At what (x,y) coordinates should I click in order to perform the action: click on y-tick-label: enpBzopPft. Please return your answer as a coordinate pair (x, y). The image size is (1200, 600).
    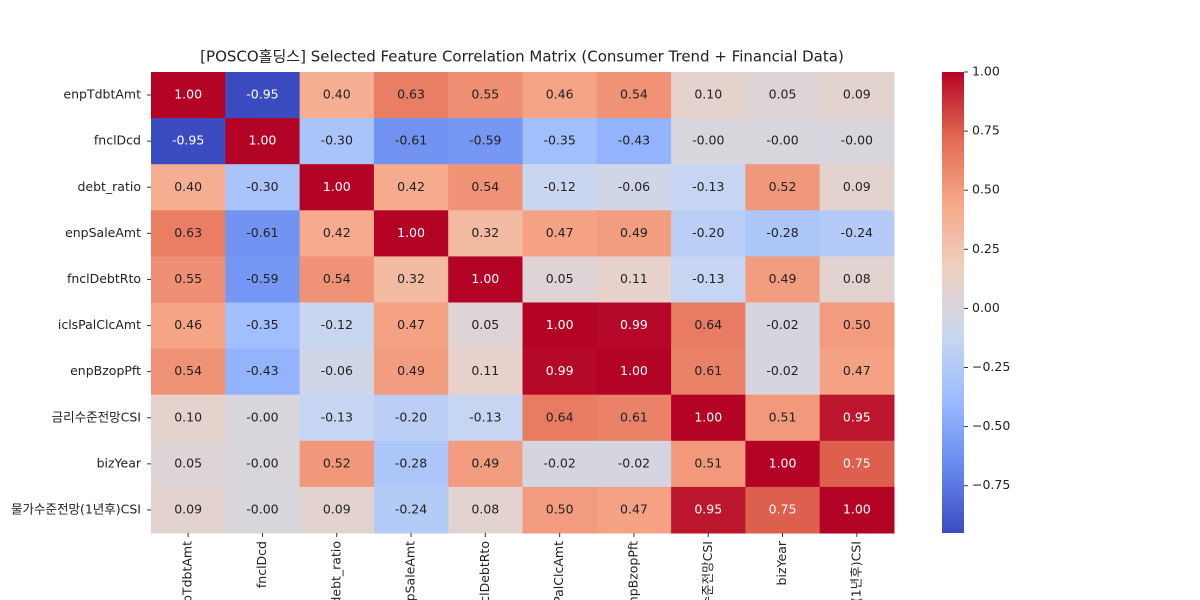
    Looking at the image, I should click on (105, 370).